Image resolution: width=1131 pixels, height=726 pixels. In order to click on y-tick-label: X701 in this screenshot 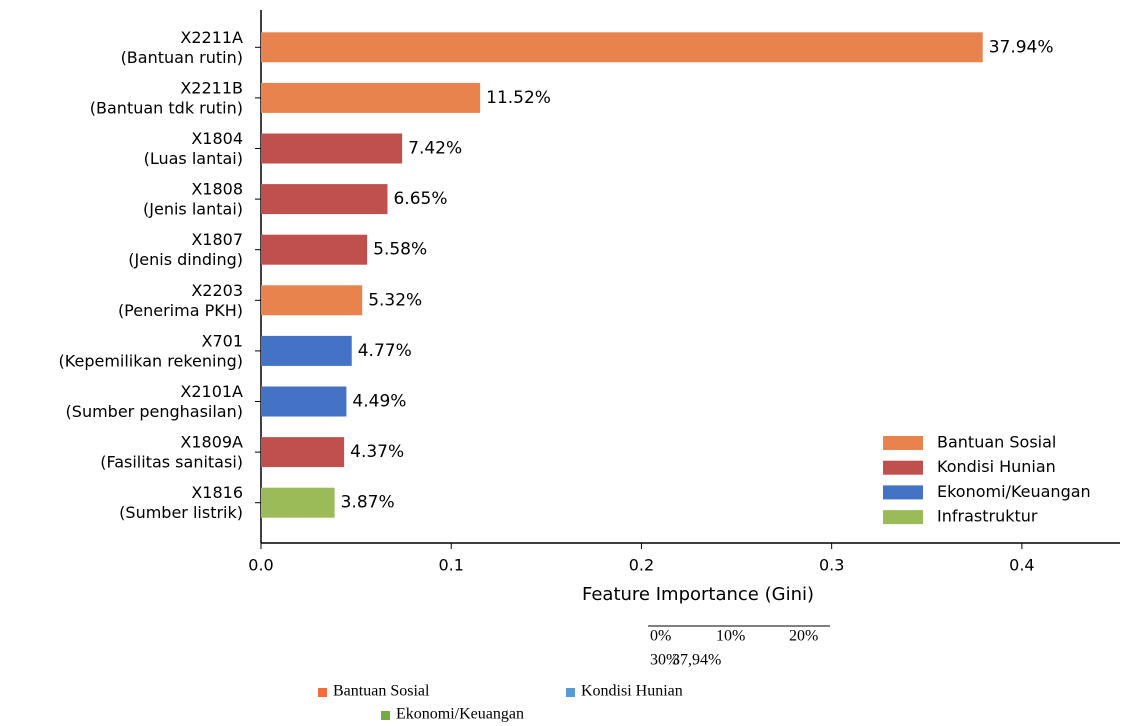, I will do `click(223, 340)`.